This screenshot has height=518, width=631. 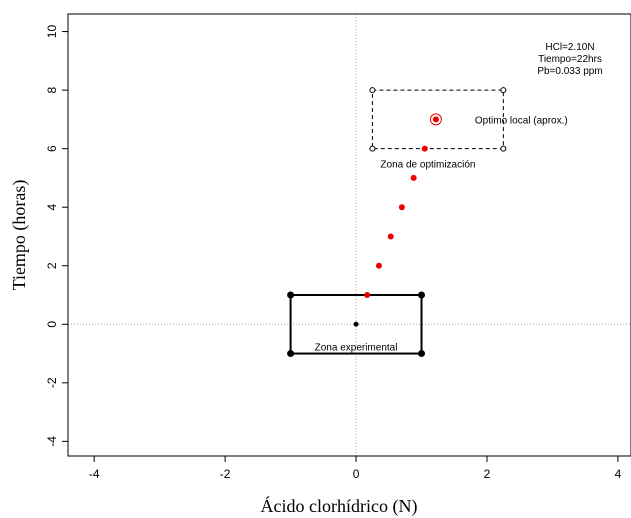 I want to click on y-tick-label: 2, so click(x=52, y=265).